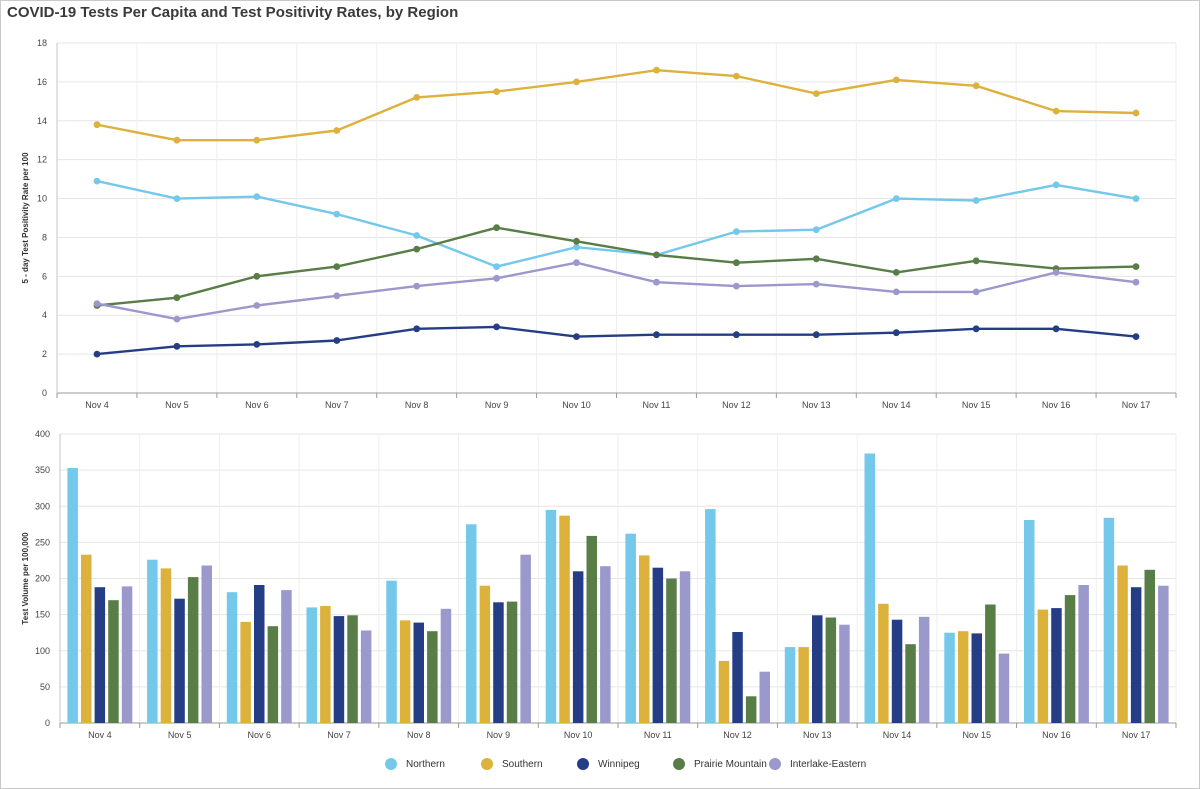 The image size is (1200, 789). Describe the element at coordinates (619, 764) in the screenshot. I see `legend-label: Winnipeg` at that location.